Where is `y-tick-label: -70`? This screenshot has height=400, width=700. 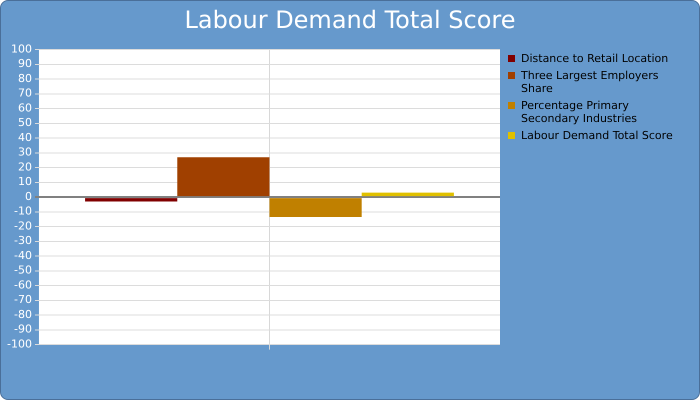 y-tick-label: -70 is located at coordinates (23, 299).